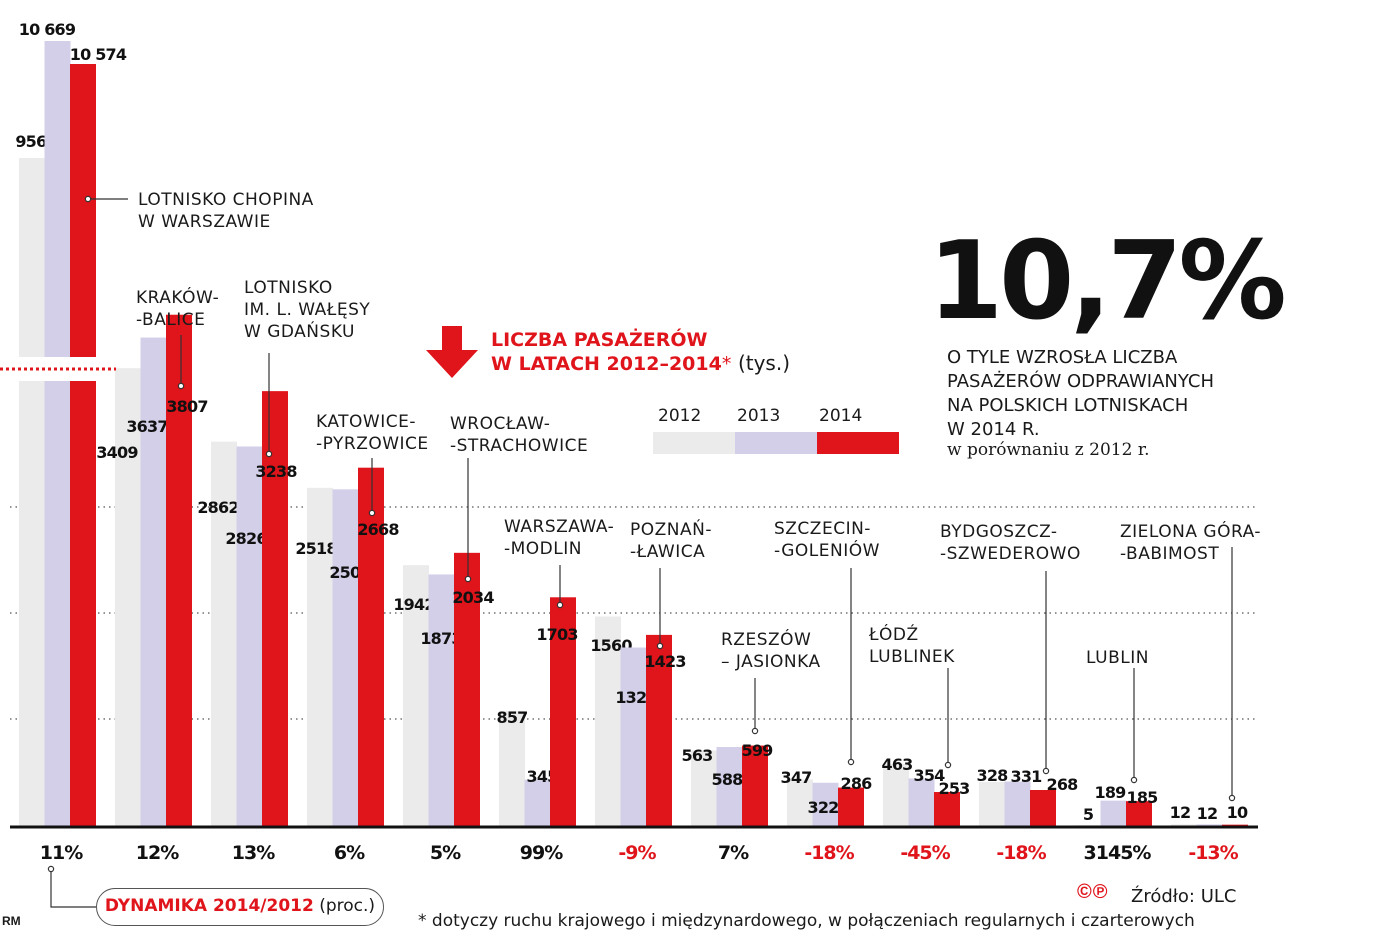 Image resolution: width=1400 pixels, height=951 pixels. Describe the element at coordinates (372, 433) in the screenshot. I see `airport-name: KATOWICE- -PYRZOWICE` at that location.